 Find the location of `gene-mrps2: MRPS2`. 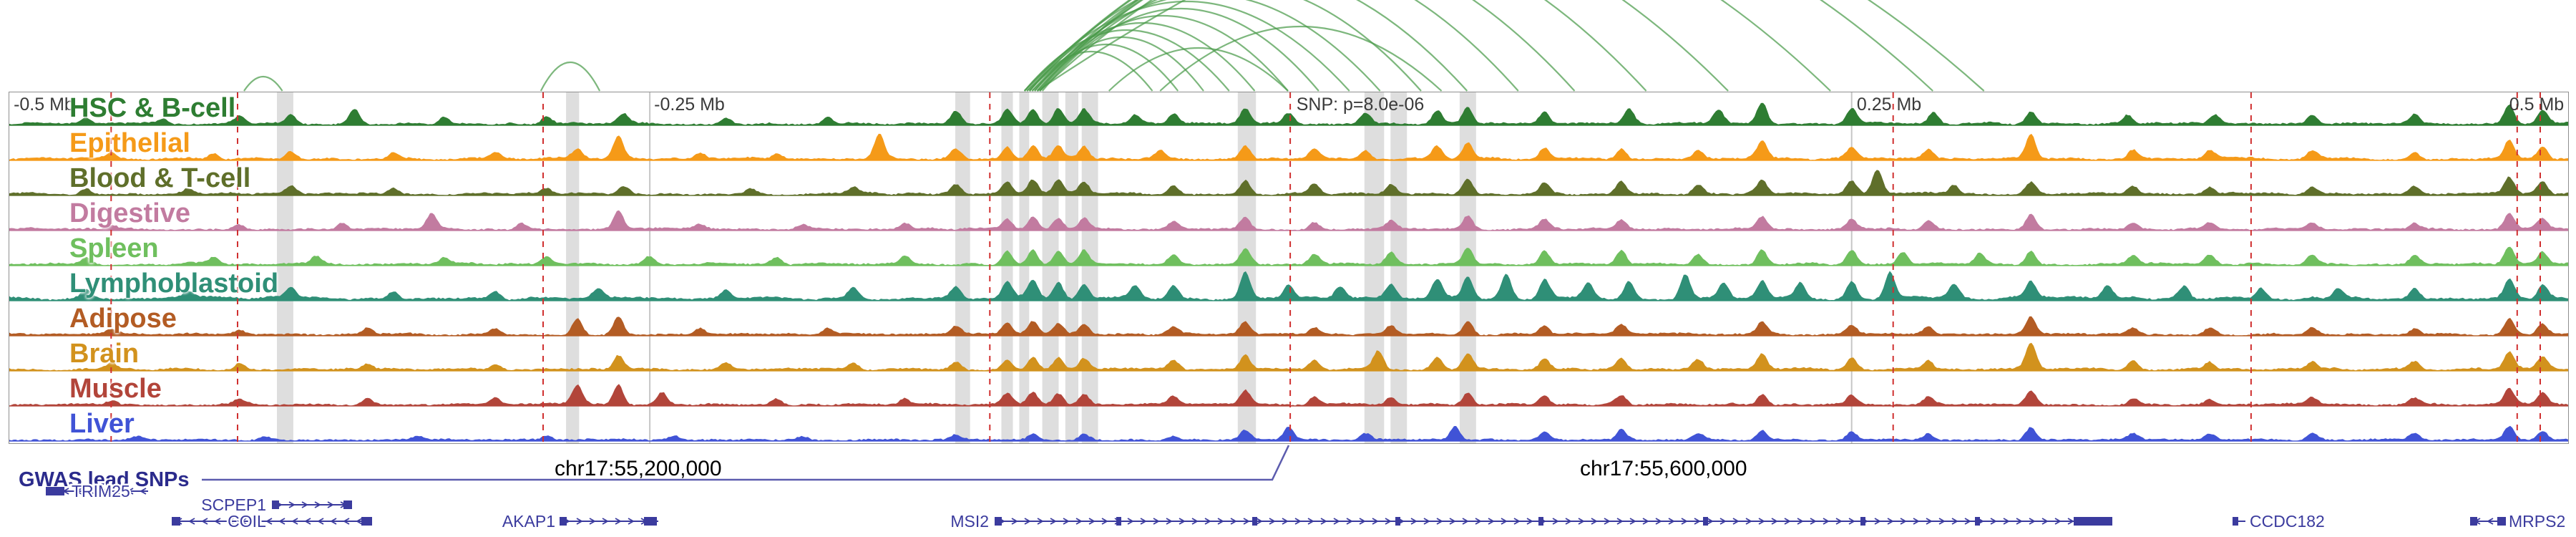

gene-mrps2: MRPS2 is located at coordinates (2518, 522).